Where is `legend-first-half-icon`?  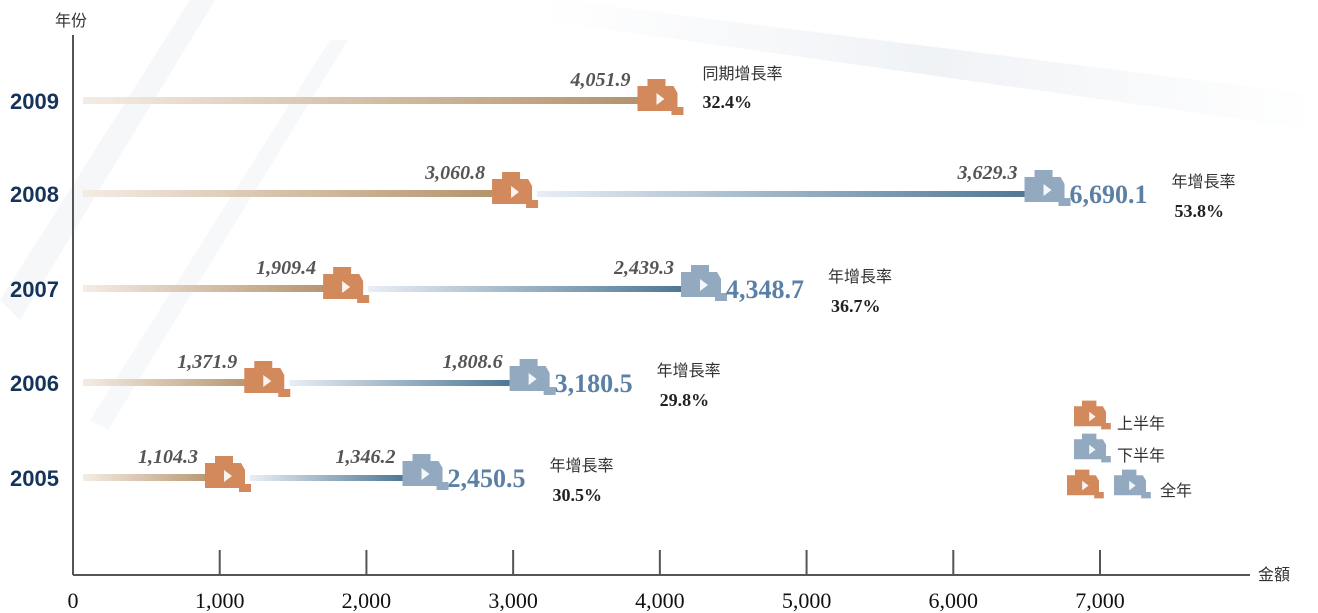 legend-first-half-icon is located at coordinates (1092, 415).